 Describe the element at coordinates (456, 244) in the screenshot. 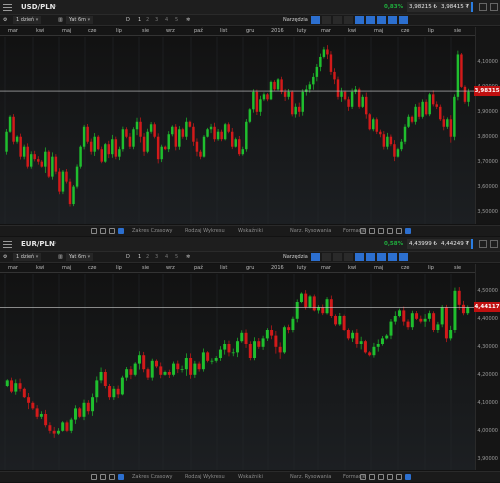

I see `buy-price-button: 4,44249 ₮` at that location.